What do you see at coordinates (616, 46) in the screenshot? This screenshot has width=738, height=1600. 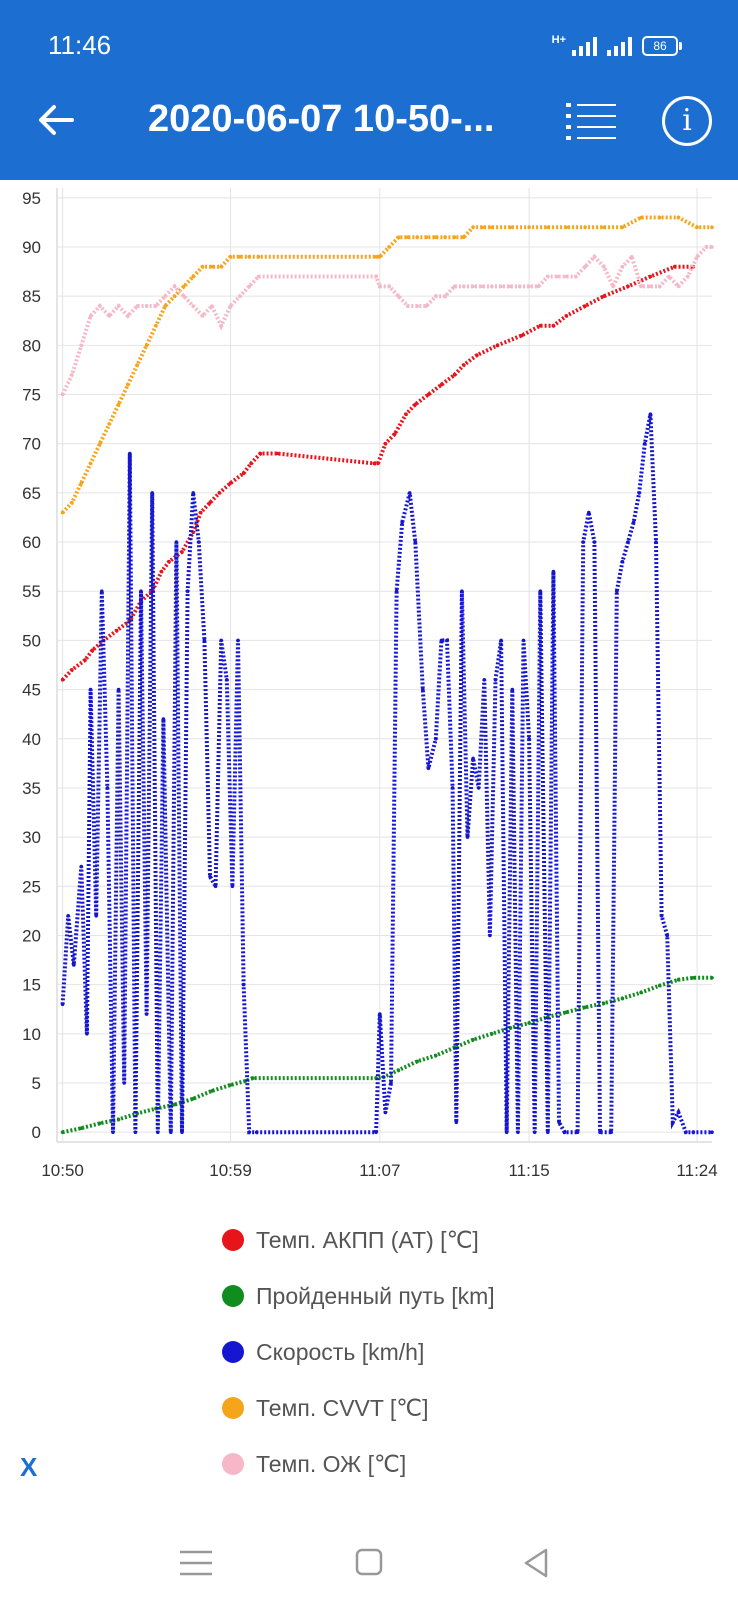 I see `status-icons: H+ 86` at bounding box center [616, 46].